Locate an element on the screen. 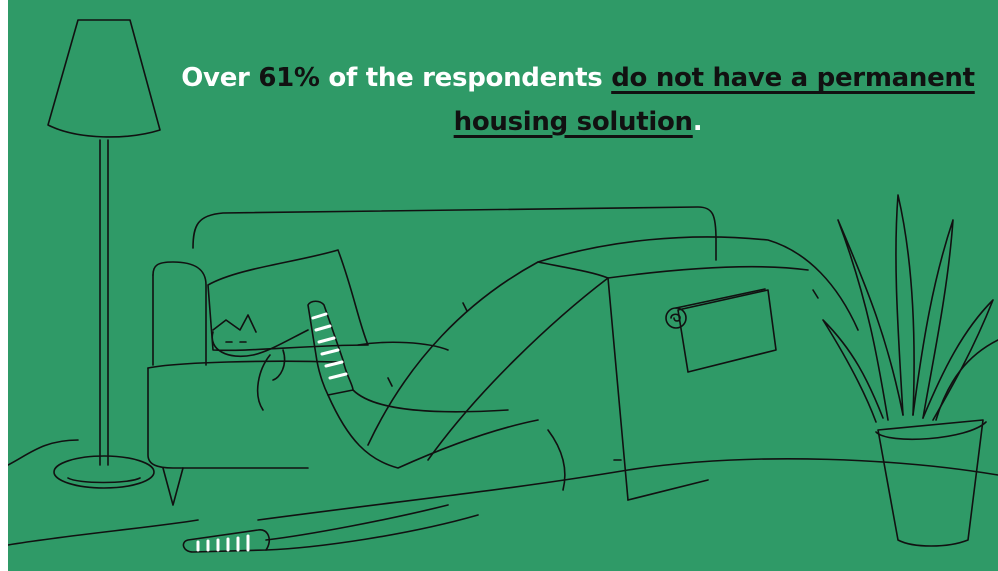  potted-plant is located at coordinates (910, 370).